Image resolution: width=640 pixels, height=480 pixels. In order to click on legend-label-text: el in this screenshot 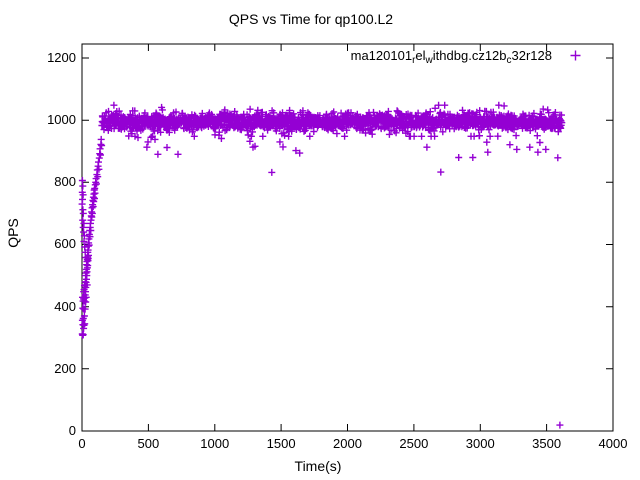, I will do `click(420, 55)`.